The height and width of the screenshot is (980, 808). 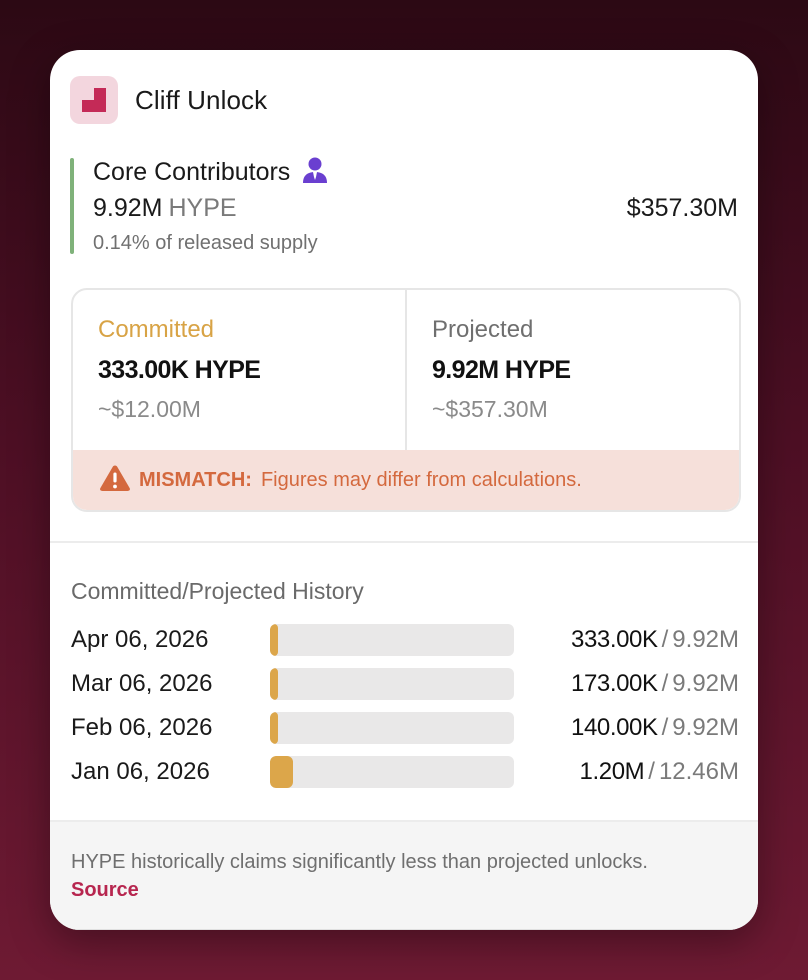 What do you see at coordinates (483, 329) in the screenshot?
I see `projected-label: Projected` at bounding box center [483, 329].